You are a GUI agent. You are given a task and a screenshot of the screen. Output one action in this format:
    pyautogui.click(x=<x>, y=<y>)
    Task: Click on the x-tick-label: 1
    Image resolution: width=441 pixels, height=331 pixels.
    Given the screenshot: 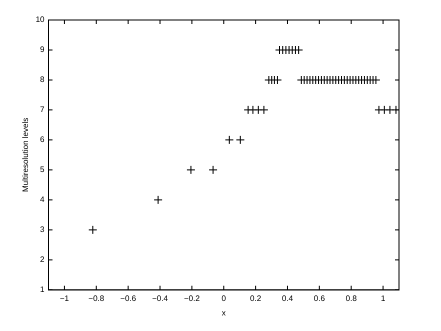 What is the action you would take?
    pyautogui.click(x=383, y=298)
    